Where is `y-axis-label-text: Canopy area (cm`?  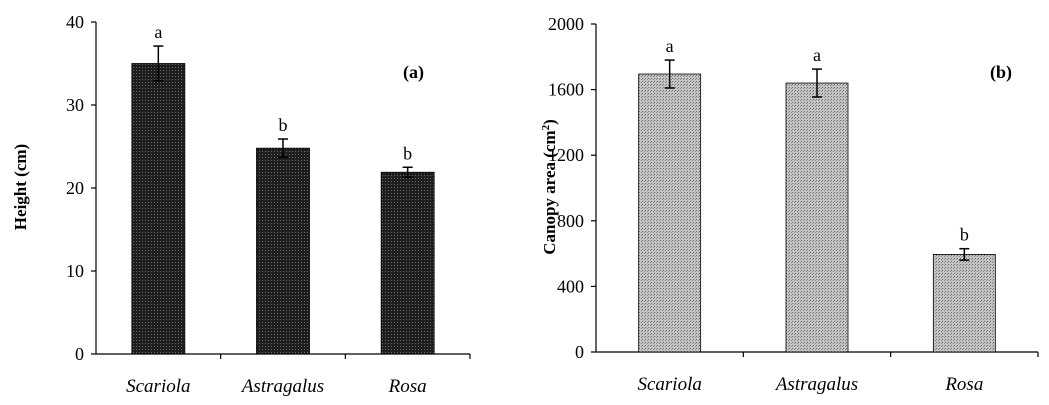
y-axis-label-text: Canopy area (cm is located at coordinates (549, 192).